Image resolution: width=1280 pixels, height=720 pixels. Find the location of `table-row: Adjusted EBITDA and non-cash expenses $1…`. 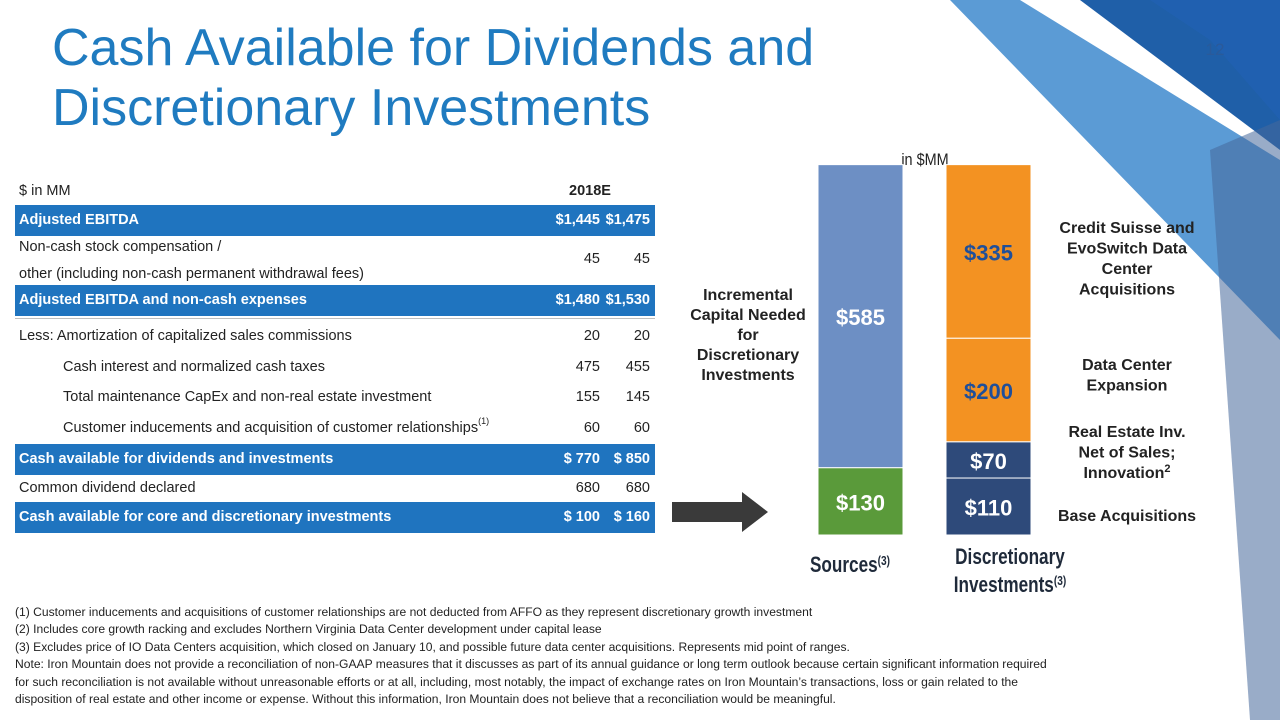

table-row: Adjusted EBITDA and non-cash expenses $1… is located at coordinates (335, 300).